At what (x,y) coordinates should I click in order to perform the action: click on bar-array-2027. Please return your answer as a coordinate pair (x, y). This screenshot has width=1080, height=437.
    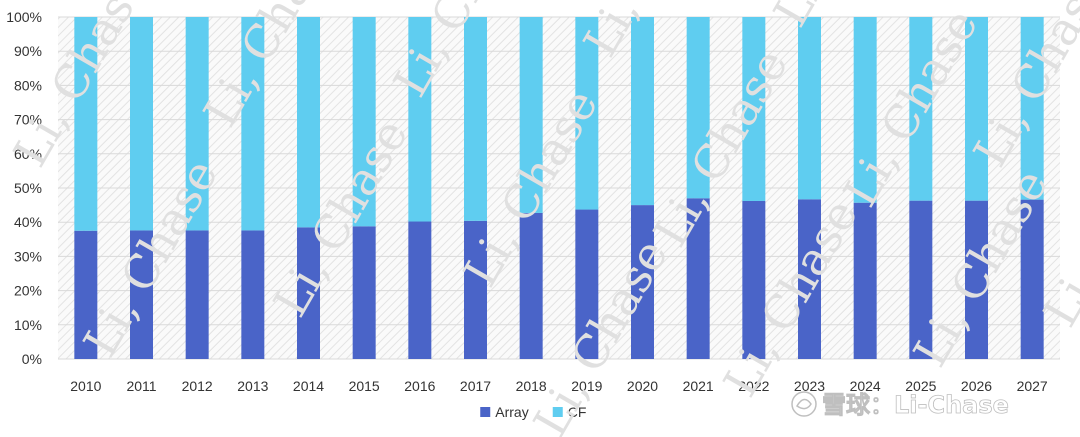
    Looking at the image, I should click on (1032, 279).